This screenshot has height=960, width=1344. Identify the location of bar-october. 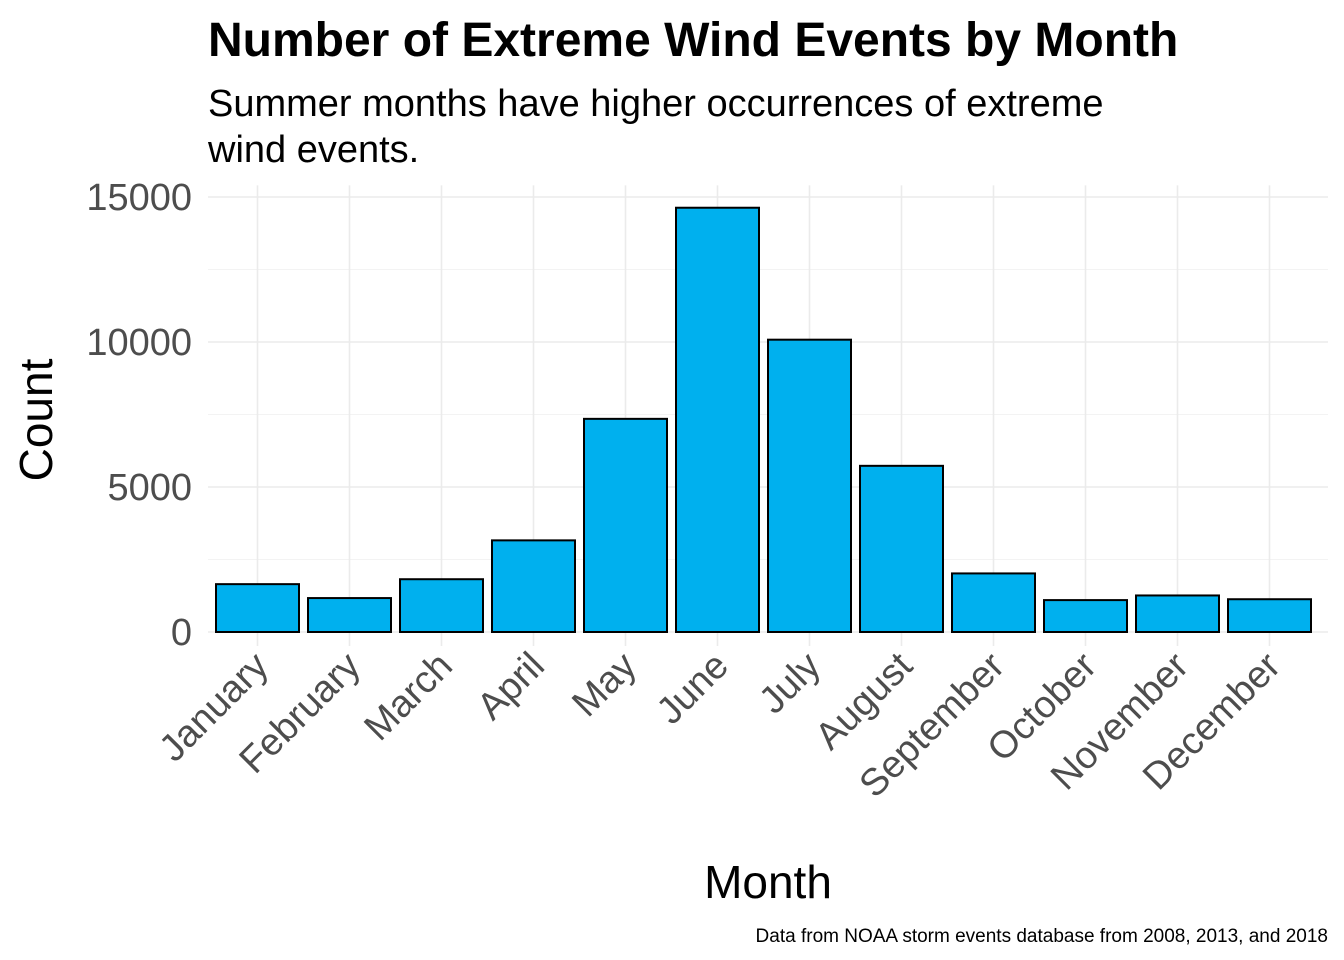
(1085, 616).